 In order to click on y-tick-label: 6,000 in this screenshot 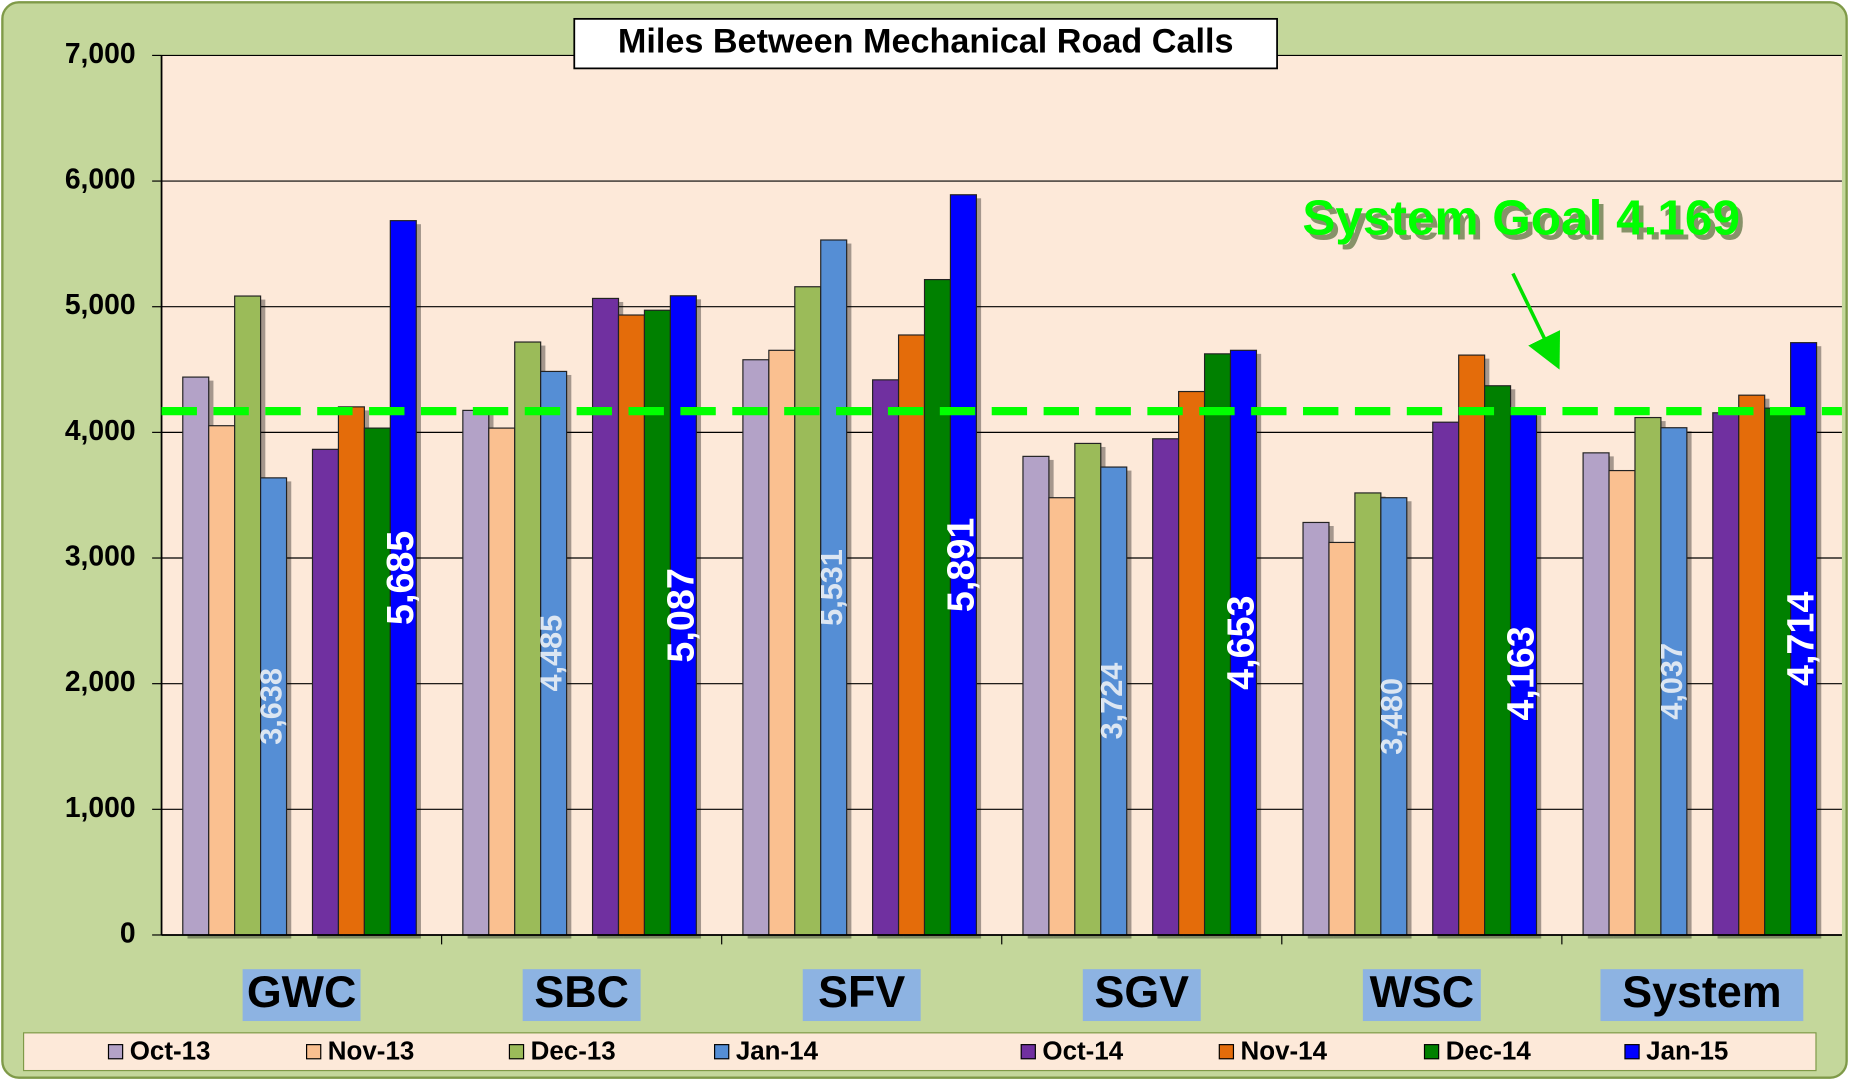, I will do `click(100, 179)`.